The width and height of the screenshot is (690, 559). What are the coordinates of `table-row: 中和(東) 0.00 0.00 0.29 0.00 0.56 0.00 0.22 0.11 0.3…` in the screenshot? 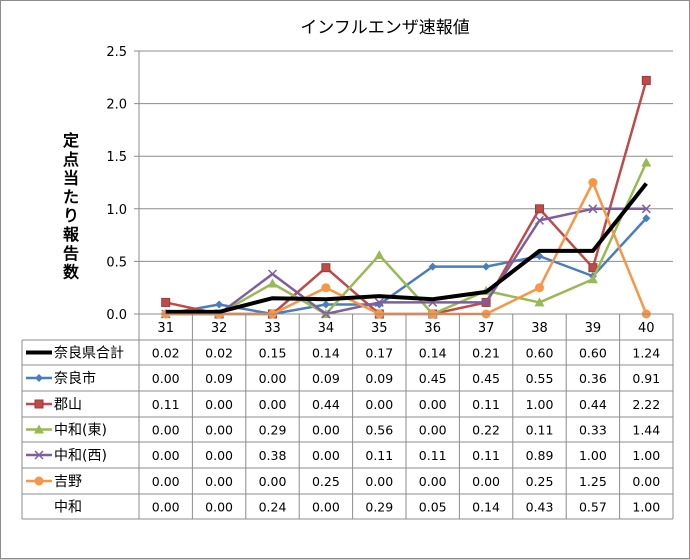 It's located at (343, 431).